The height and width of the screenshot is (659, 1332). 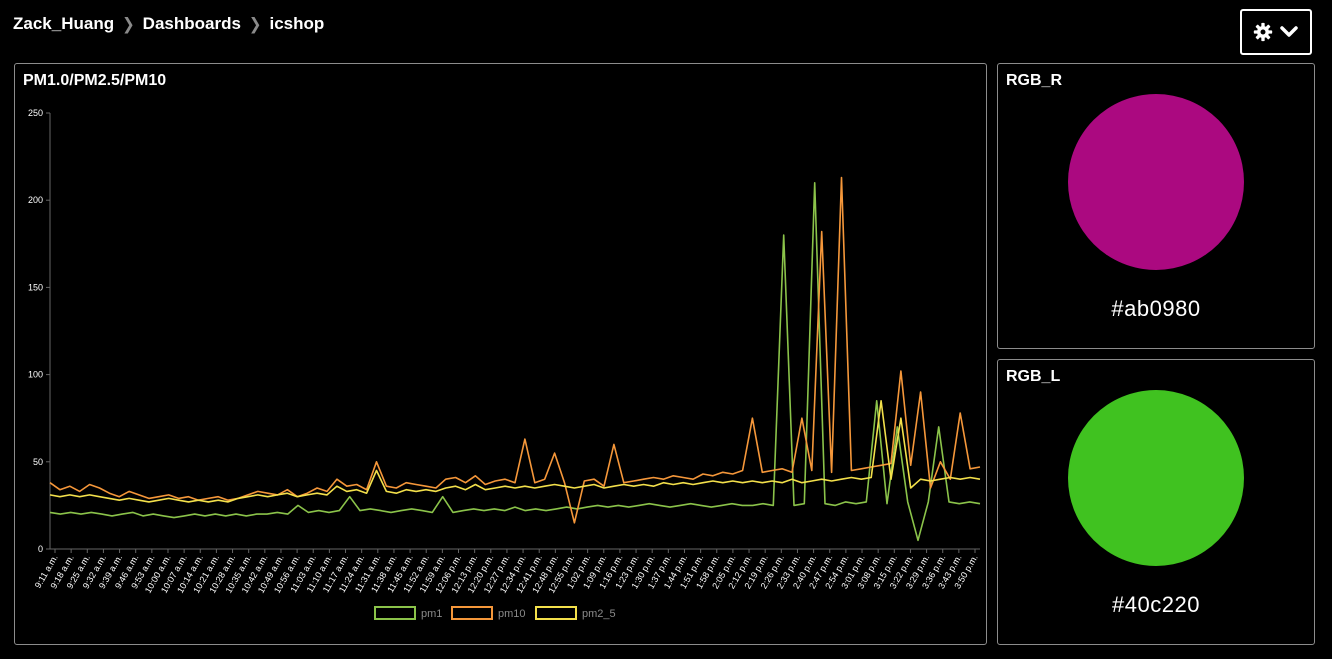 What do you see at coordinates (1034, 80) in the screenshot?
I see `rgb-r-title: RGB_R` at bounding box center [1034, 80].